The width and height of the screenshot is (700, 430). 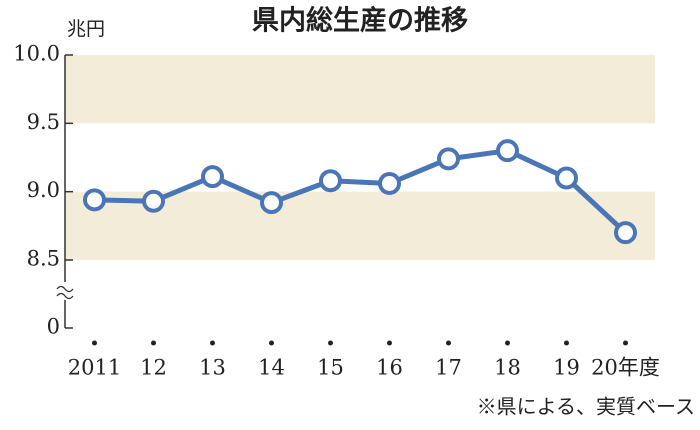 What do you see at coordinates (212, 368) in the screenshot?
I see `x-tick-label: 13` at bounding box center [212, 368].